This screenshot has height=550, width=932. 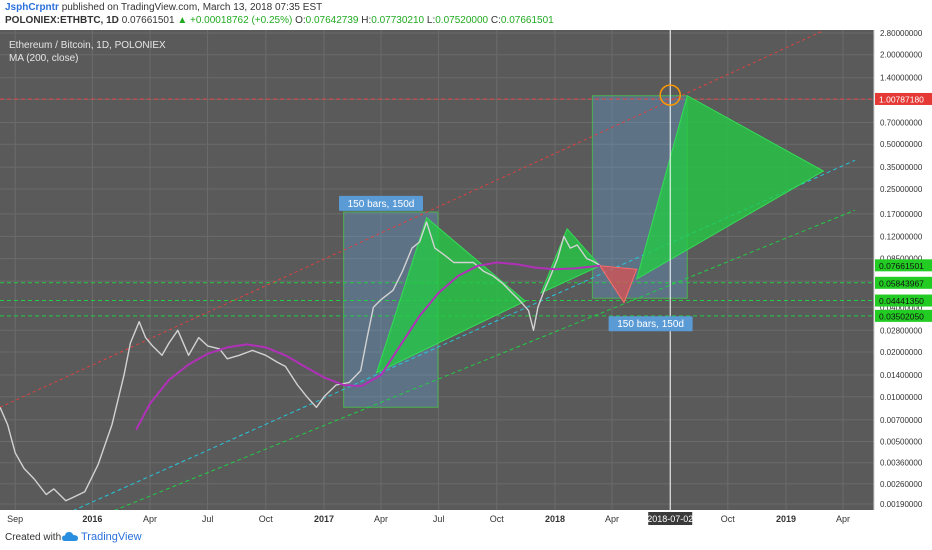 I want to click on price-label-text: 1.00787180, so click(x=901, y=99).